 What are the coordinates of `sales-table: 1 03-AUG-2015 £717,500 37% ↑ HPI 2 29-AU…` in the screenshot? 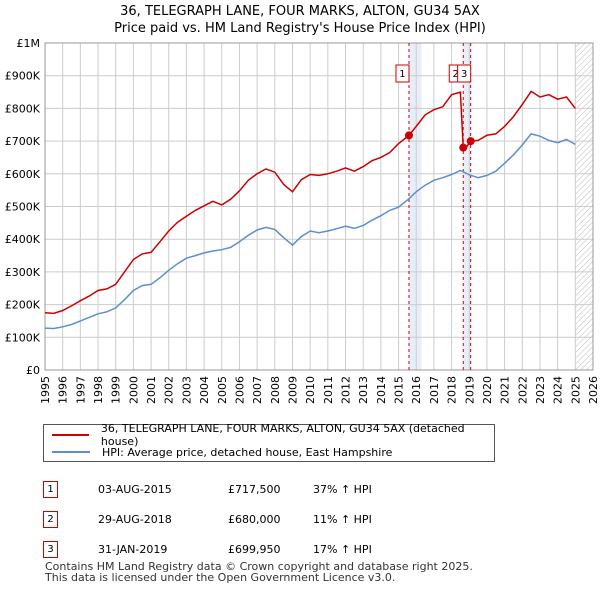 It's located at (207, 519).